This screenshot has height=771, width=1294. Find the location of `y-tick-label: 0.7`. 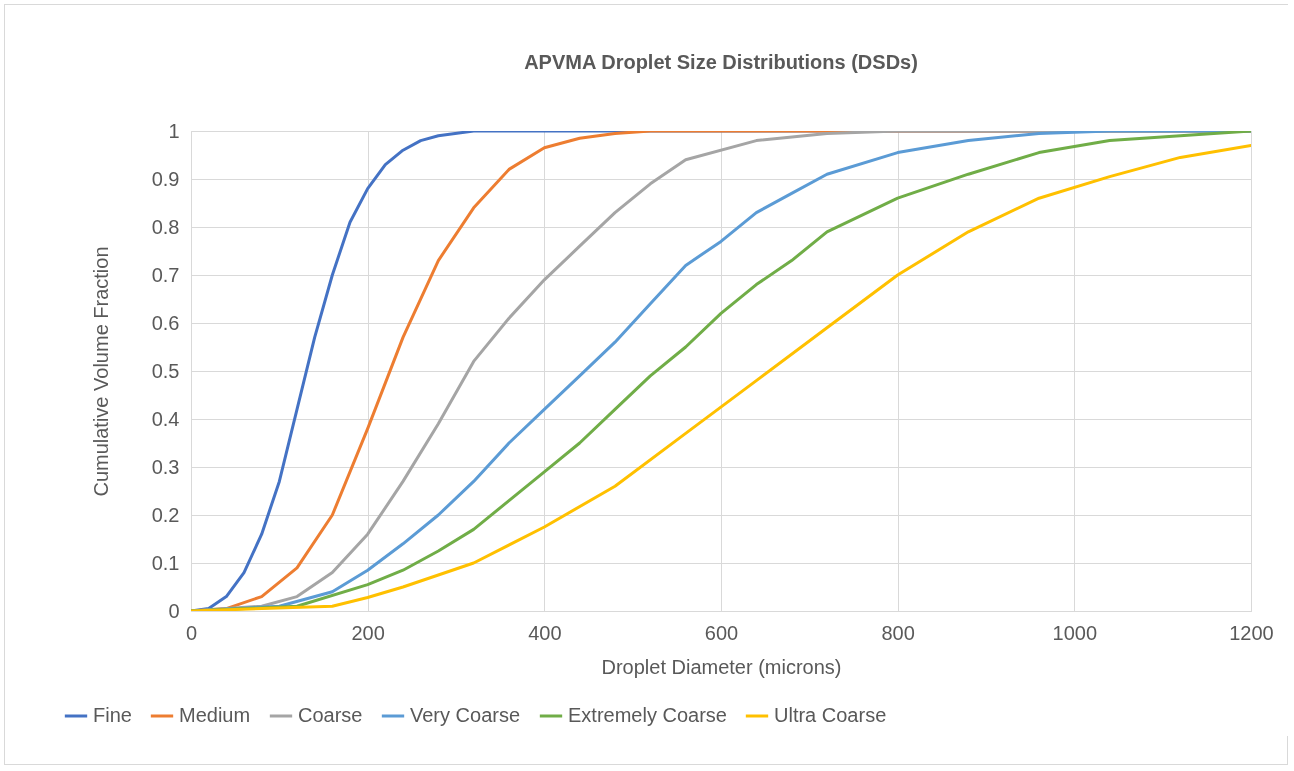

y-tick-label: 0.7 is located at coordinates (165, 274).